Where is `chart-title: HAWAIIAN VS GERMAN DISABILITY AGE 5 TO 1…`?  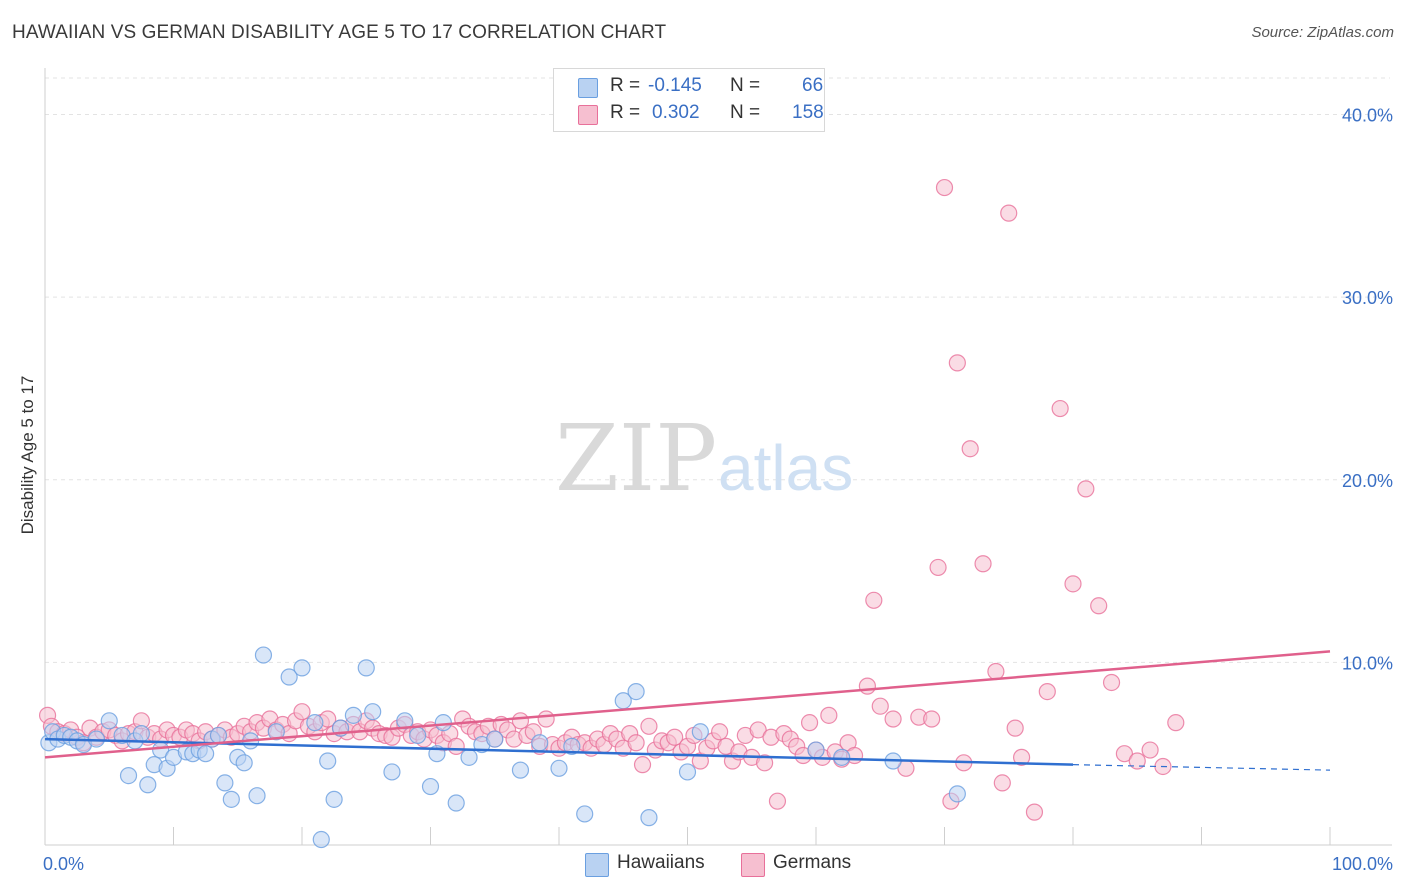
chart-title: HAWAIIAN VS GERMAN DISABILITY AGE 5 TO 1… is located at coordinates (339, 32).